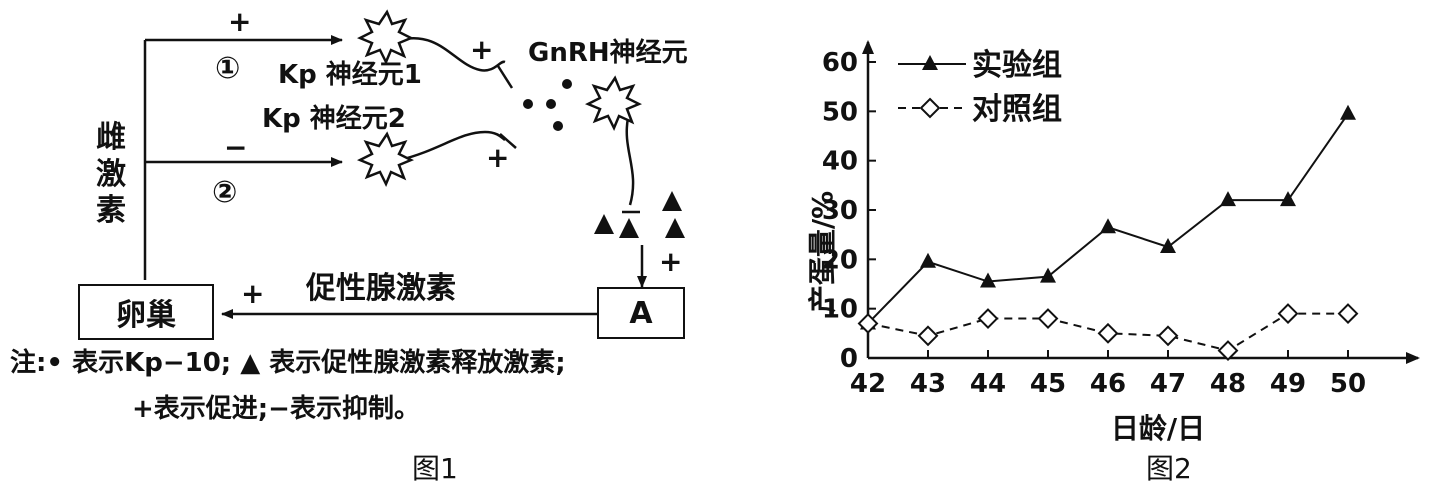 Image resolution: width=1433 pixels, height=494 pixels. Describe the element at coordinates (840, 310) in the screenshot. I see `y-tick-label: 10` at that location.